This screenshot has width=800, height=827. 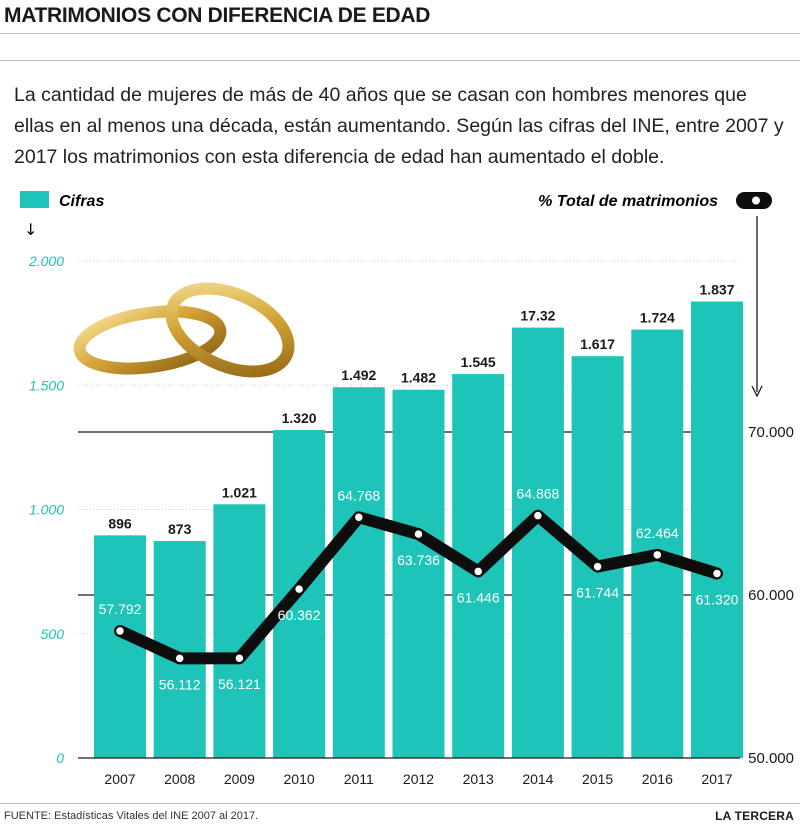 I want to click on bar-value-label-2016: 1.724, so click(x=657, y=318).